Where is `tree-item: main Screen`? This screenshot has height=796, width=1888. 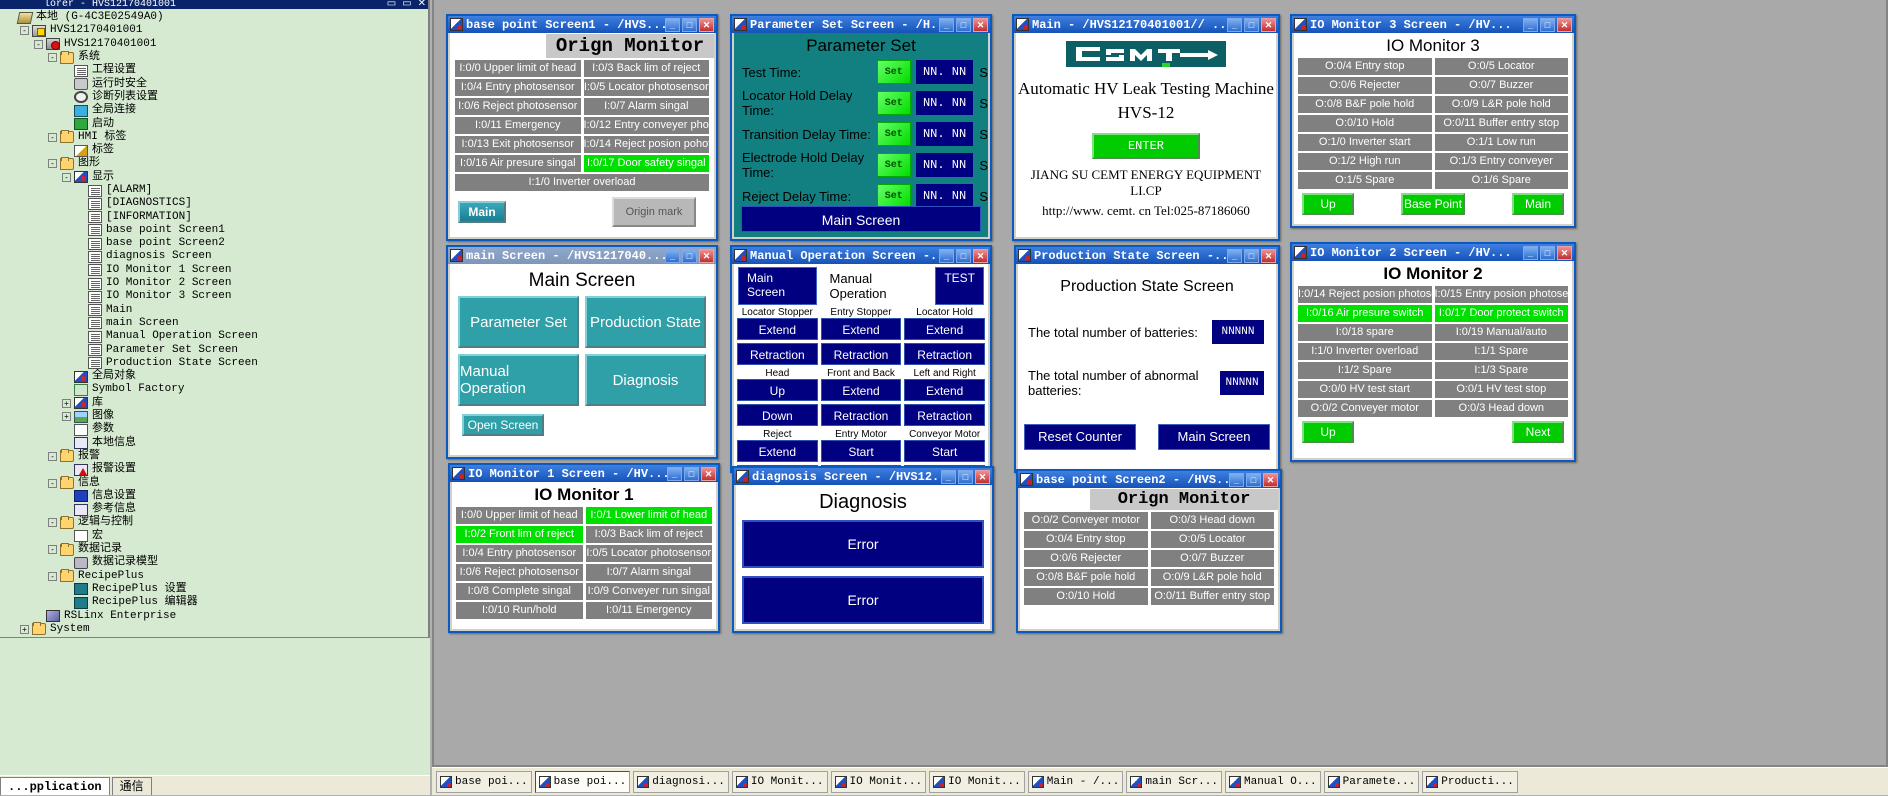 tree-item: main Screen is located at coordinates (214, 323).